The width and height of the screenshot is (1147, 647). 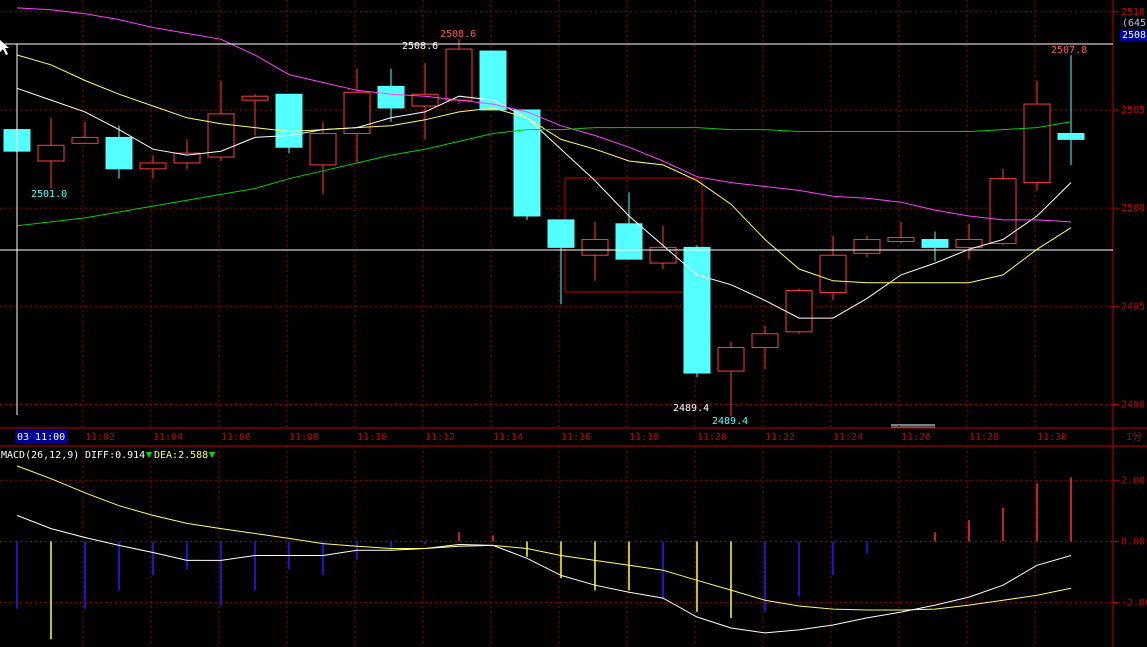 I want to click on y-tick-label: 2505, so click(x=1133, y=110).